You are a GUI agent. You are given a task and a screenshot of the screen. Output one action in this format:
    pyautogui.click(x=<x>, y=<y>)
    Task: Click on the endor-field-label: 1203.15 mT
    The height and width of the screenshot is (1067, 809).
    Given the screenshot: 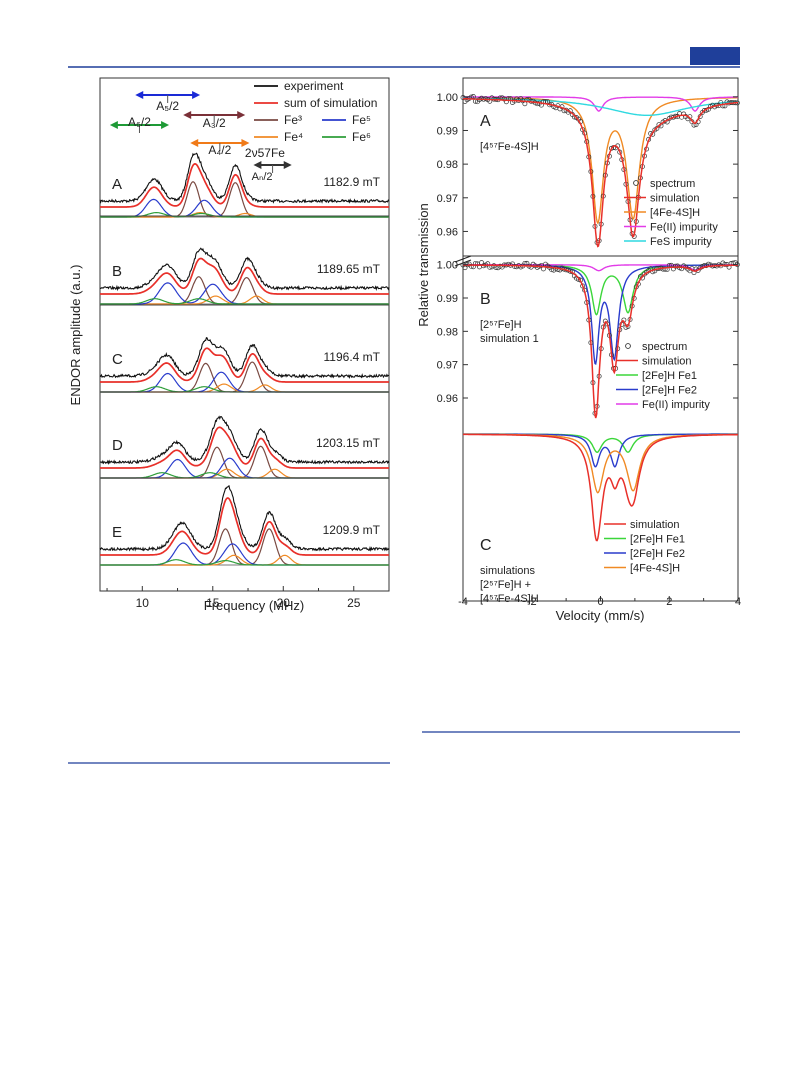 What is the action you would take?
    pyautogui.click(x=348, y=443)
    